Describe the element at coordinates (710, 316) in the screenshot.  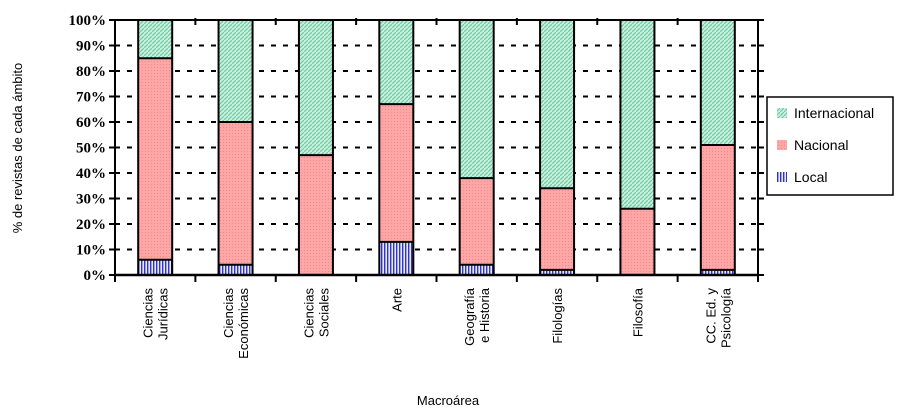
I see `x-category-label-line: CC. Ed. y` at that location.